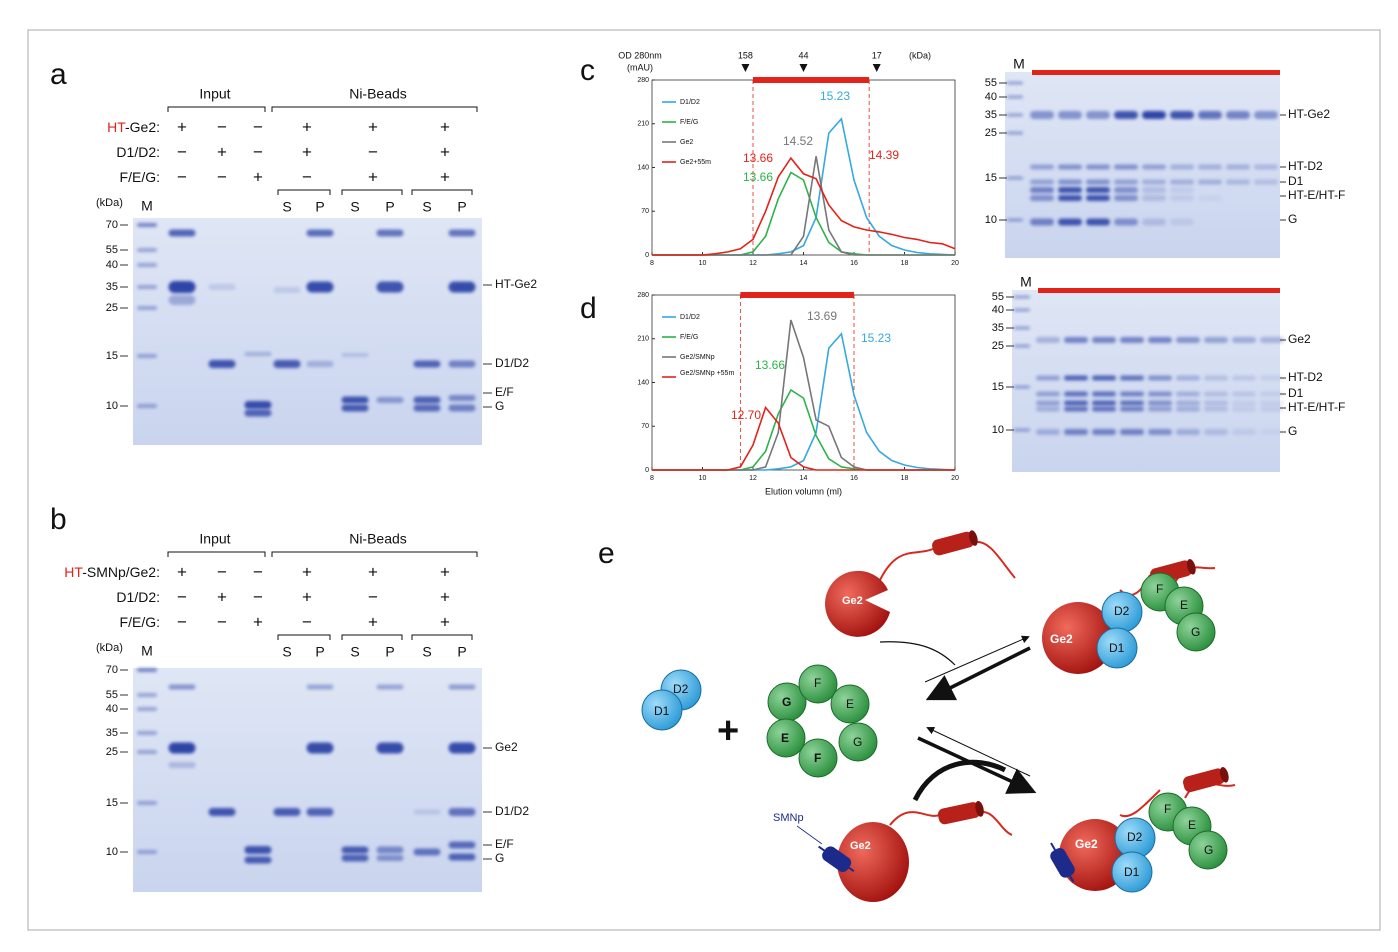 This screenshot has width=1398, height=952. I want to click on y-tick-label: 0, so click(647, 470).